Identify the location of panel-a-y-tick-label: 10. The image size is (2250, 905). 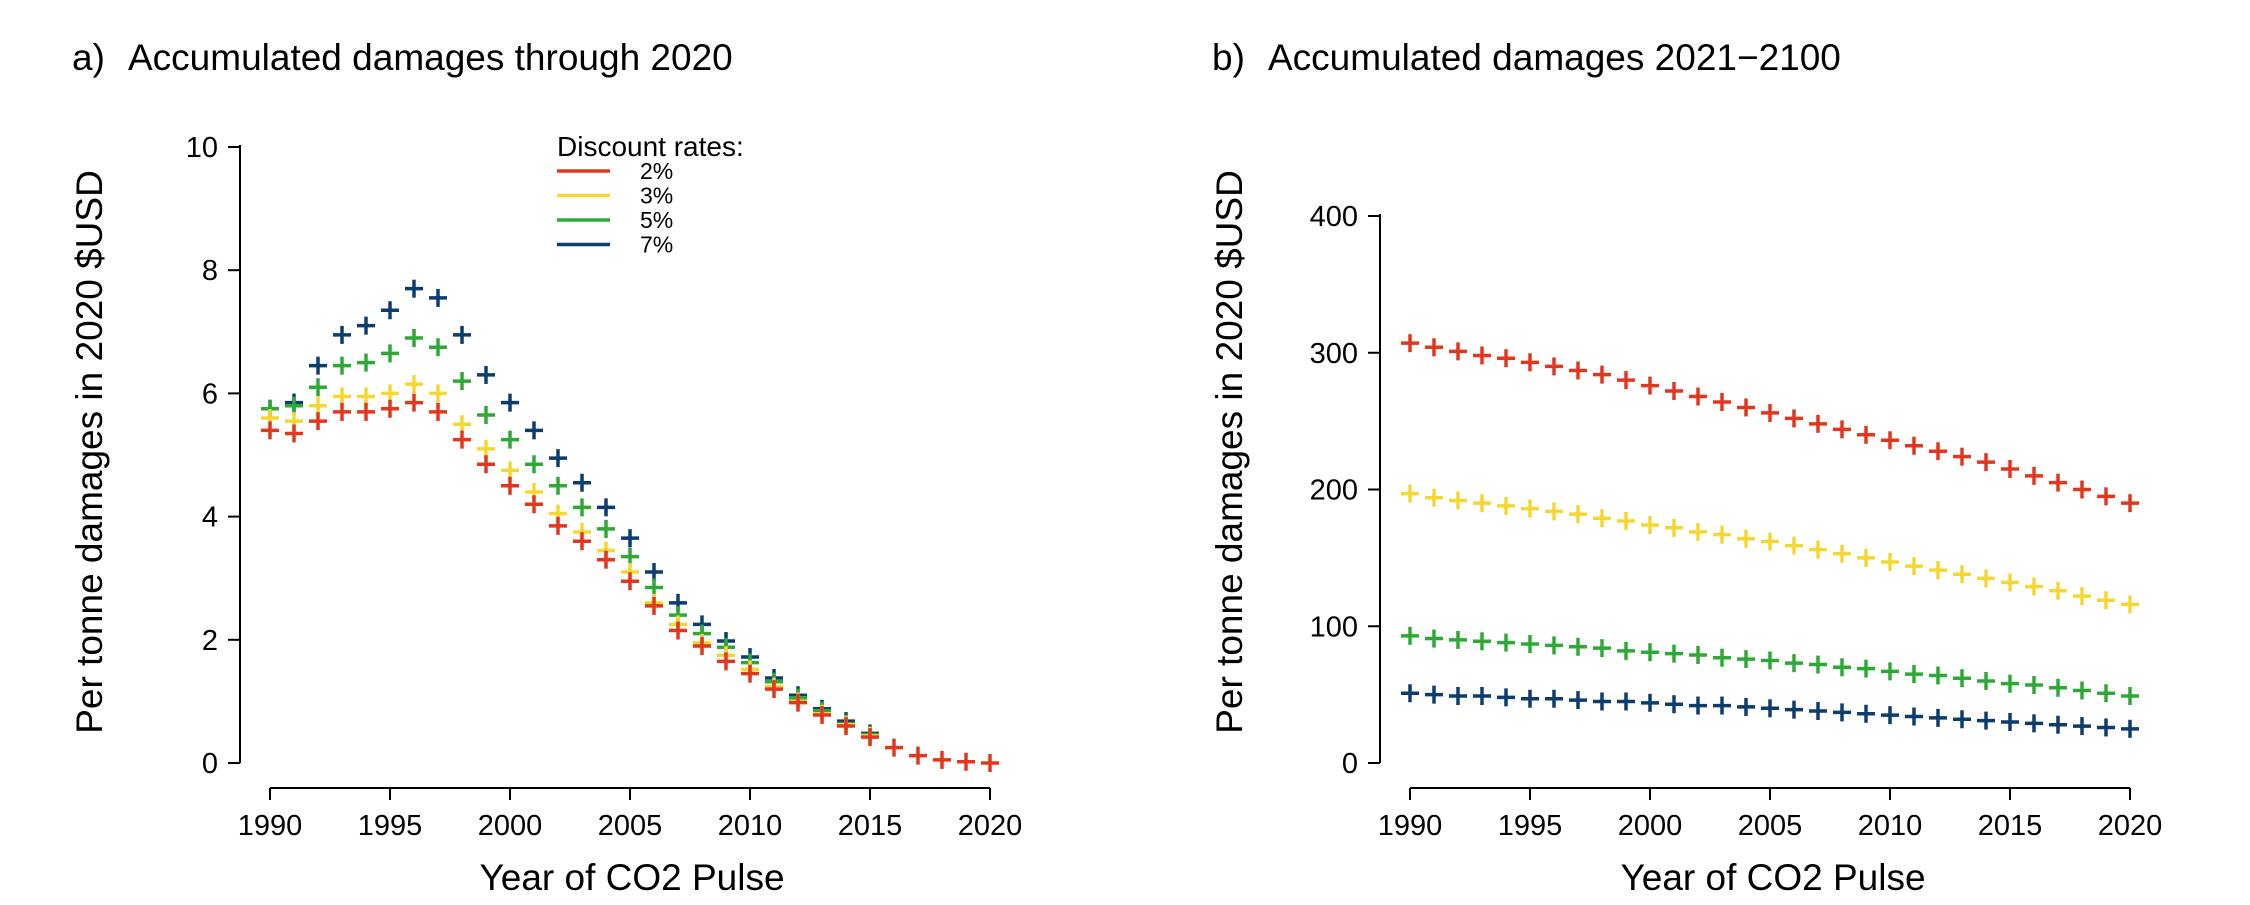
(202, 148).